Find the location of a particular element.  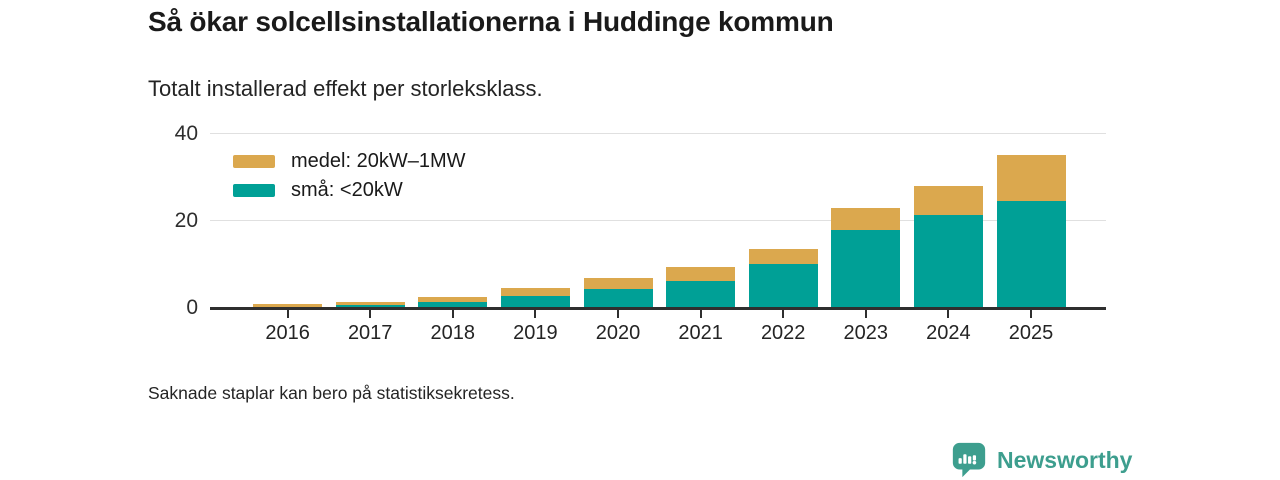

x-tick-label: 2023 is located at coordinates (866, 333).